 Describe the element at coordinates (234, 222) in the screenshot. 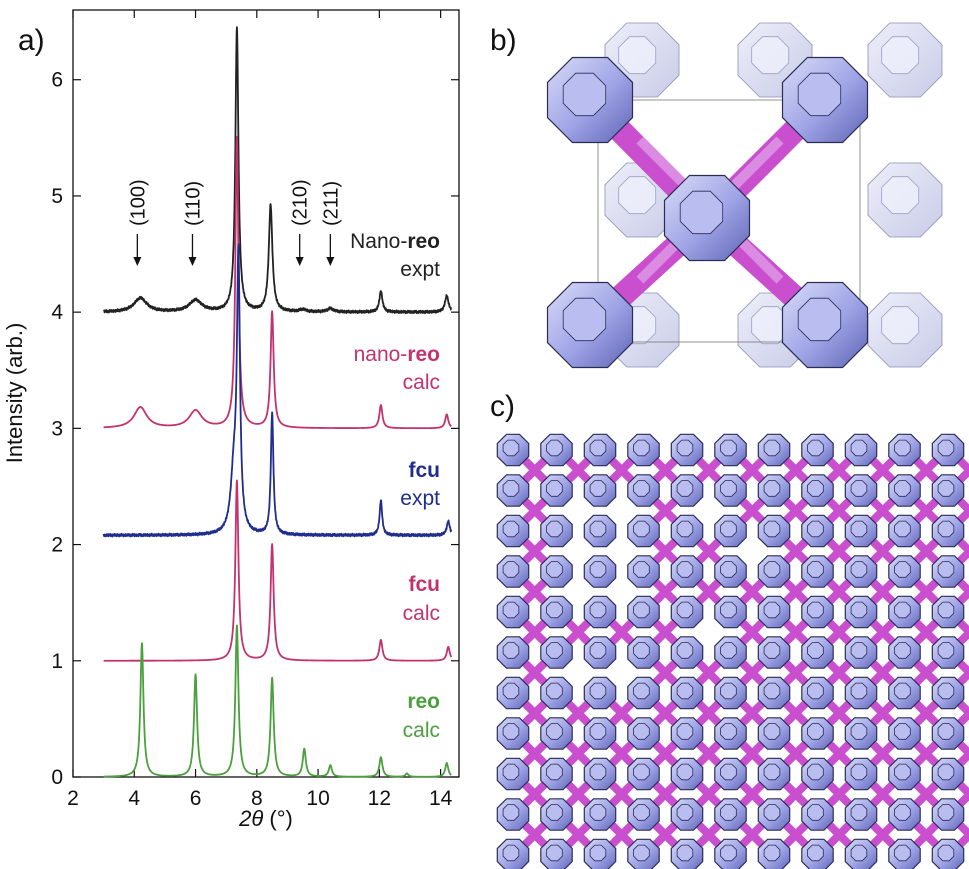

I see `peak-annotations: (100) (110) (210) (211)` at that location.